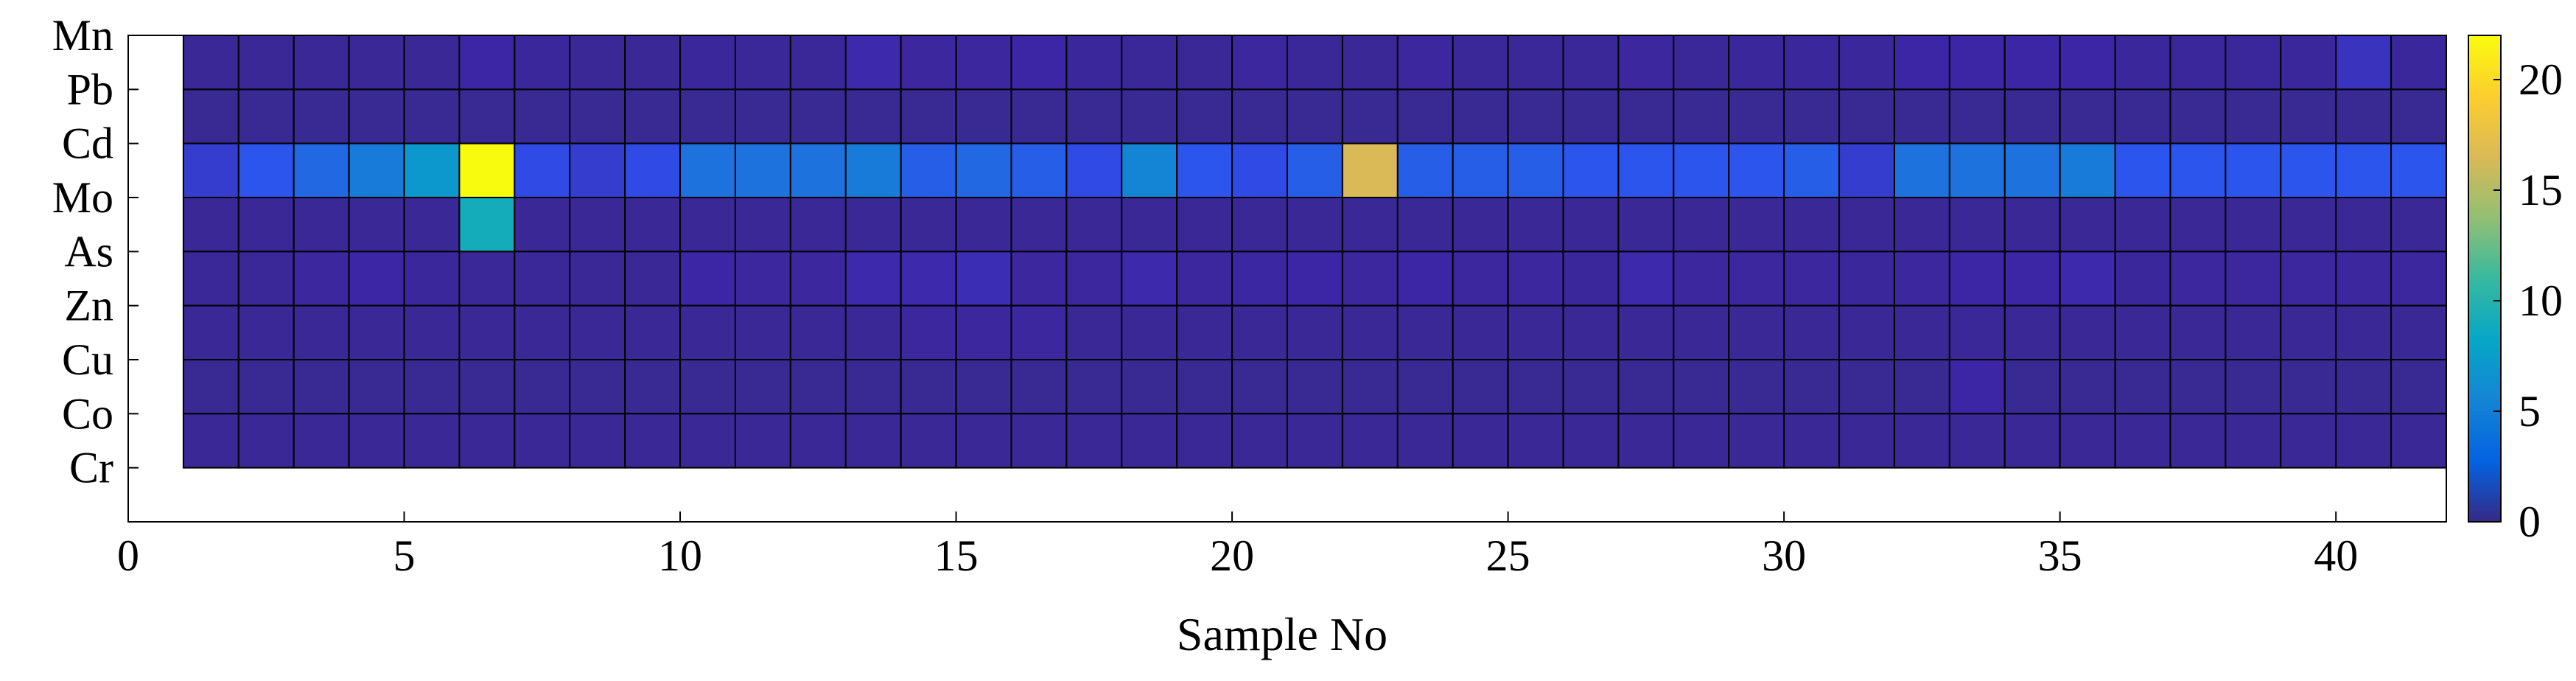 The image size is (2576, 681). I want to click on y-tick-label: Cu, so click(87, 359).